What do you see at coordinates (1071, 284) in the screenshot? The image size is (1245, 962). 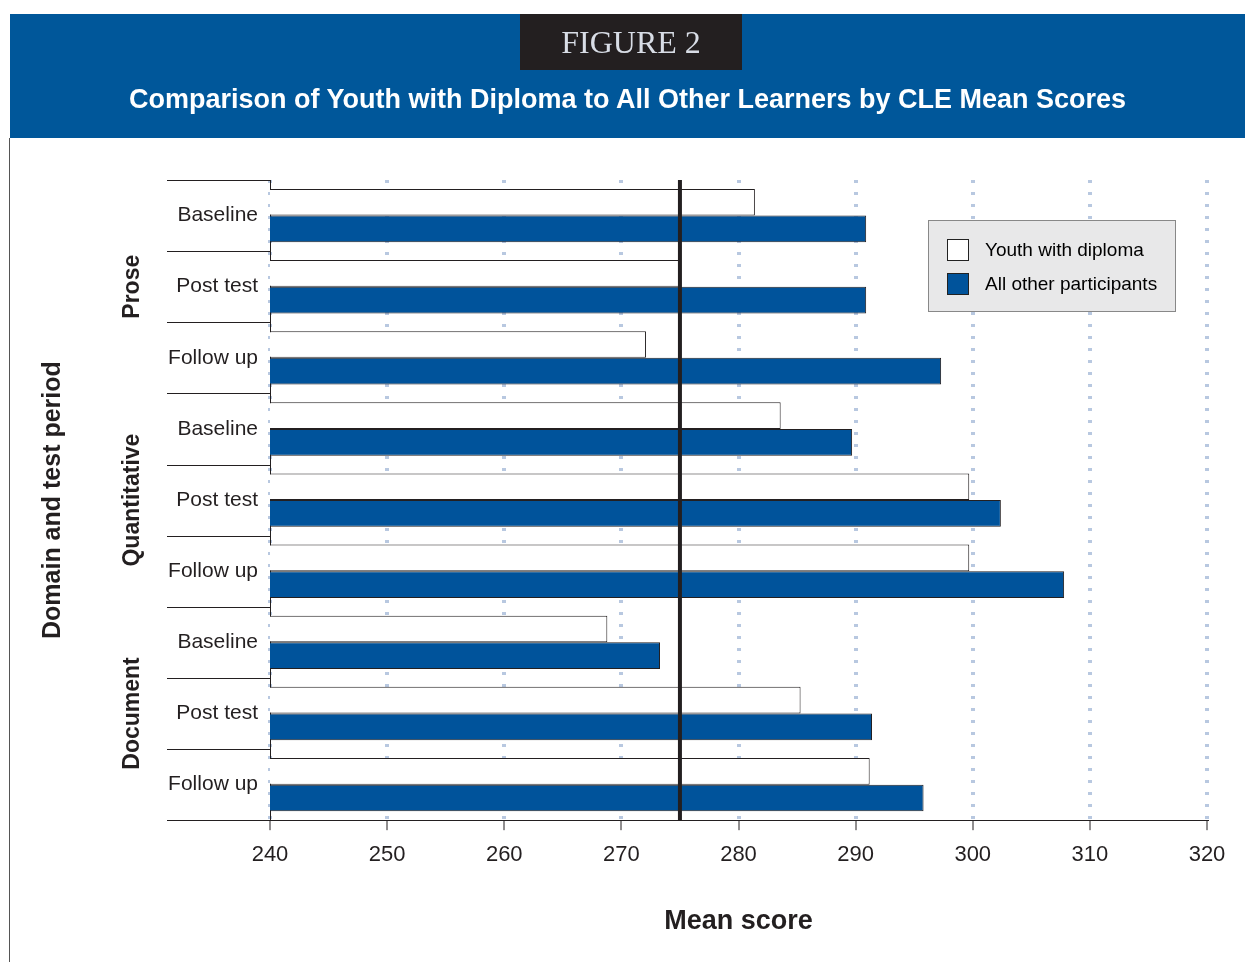 I see `legend-label: All other participants` at bounding box center [1071, 284].